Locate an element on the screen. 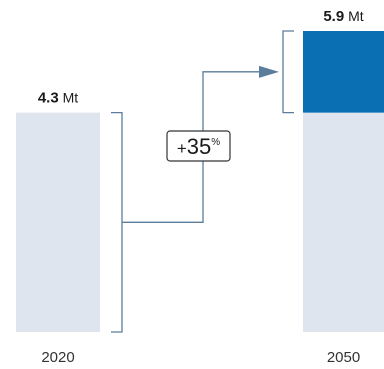  category-label-2020: 2020 is located at coordinates (57, 357).